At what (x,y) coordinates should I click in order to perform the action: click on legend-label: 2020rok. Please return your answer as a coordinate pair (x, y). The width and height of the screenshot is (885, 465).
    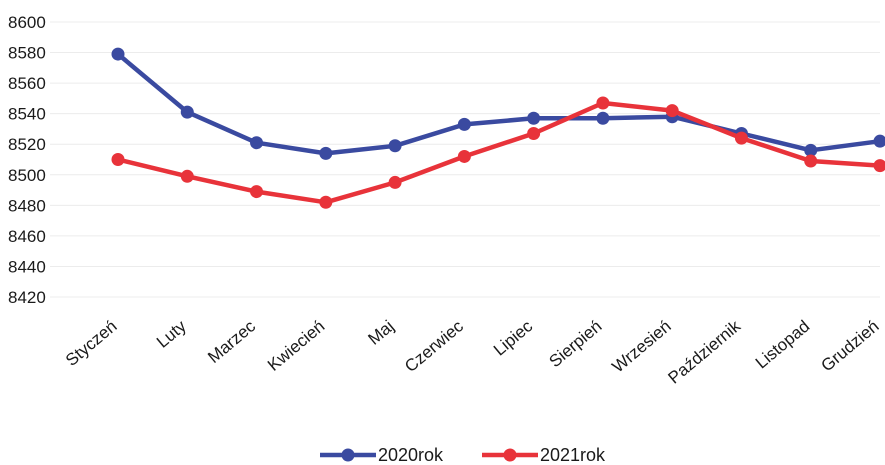
    Looking at the image, I should click on (411, 455).